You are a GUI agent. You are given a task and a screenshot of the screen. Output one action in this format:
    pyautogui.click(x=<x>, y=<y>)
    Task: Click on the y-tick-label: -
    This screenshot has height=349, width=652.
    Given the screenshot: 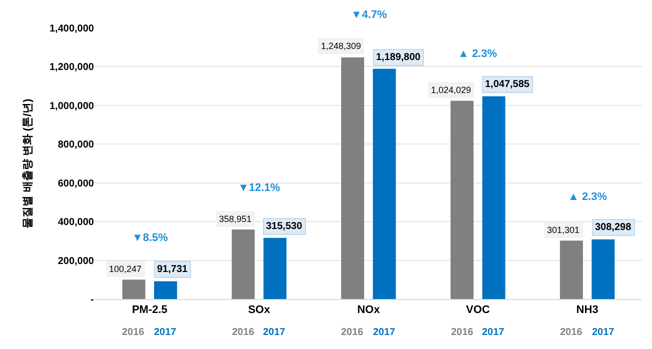 What is the action you would take?
    pyautogui.click(x=92, y=300)
    